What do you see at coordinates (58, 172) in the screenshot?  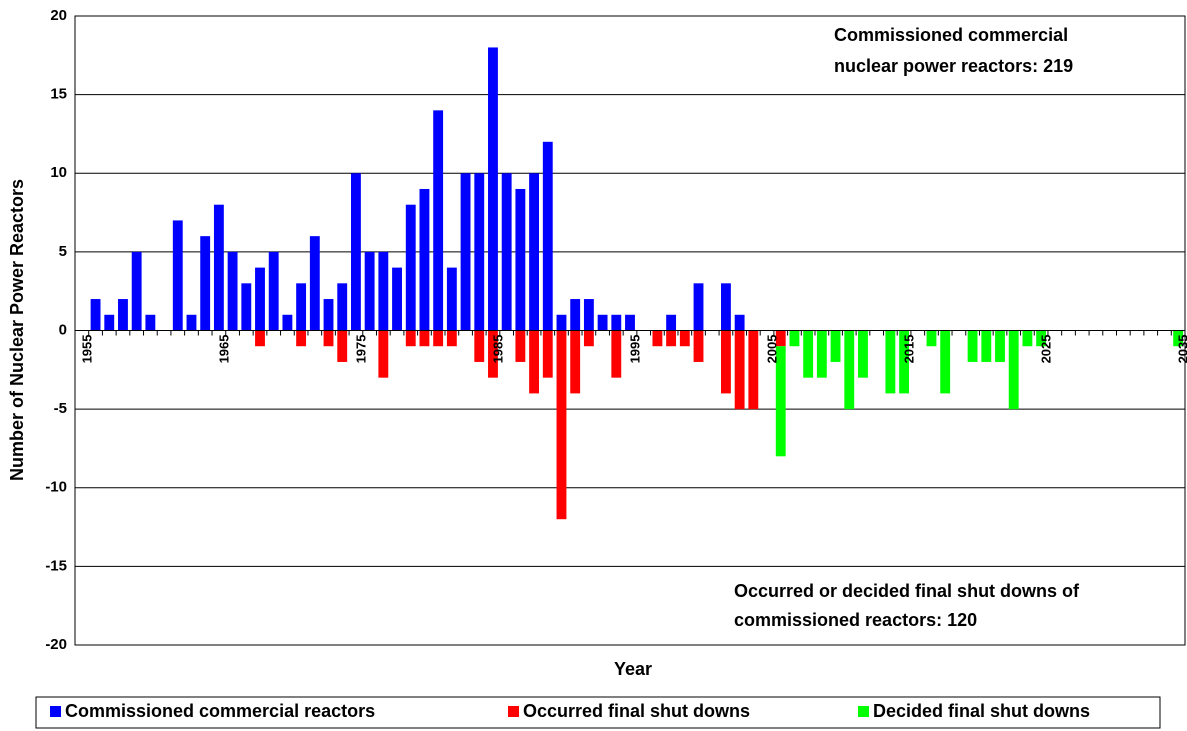 I see `y-tick-label: 10` at bounding box center [58, 172].